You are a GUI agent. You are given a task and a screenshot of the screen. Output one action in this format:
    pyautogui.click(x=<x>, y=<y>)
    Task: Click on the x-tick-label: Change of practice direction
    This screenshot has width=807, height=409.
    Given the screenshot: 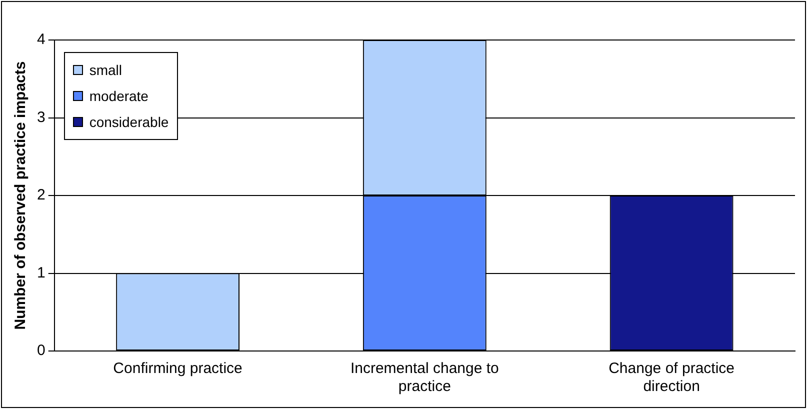 What is the action you would take?
    pyautogui.click(x=671, y=378)
    